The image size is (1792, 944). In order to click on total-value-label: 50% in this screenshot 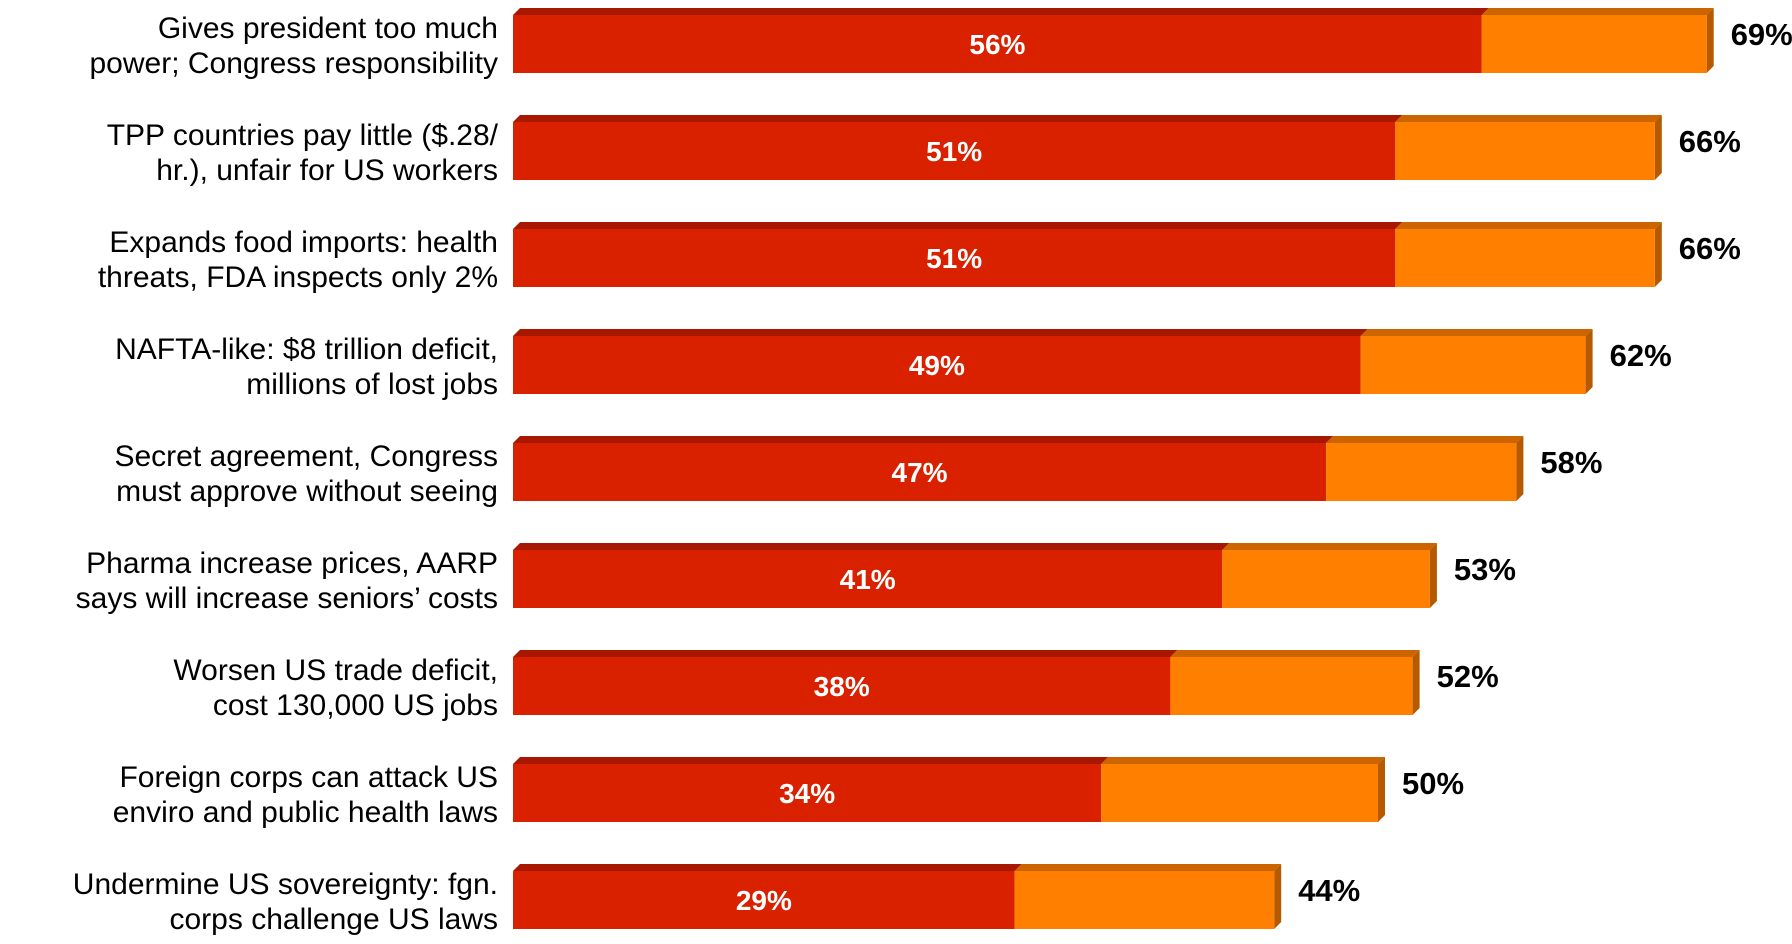, I will do `click(1433, 783)`.